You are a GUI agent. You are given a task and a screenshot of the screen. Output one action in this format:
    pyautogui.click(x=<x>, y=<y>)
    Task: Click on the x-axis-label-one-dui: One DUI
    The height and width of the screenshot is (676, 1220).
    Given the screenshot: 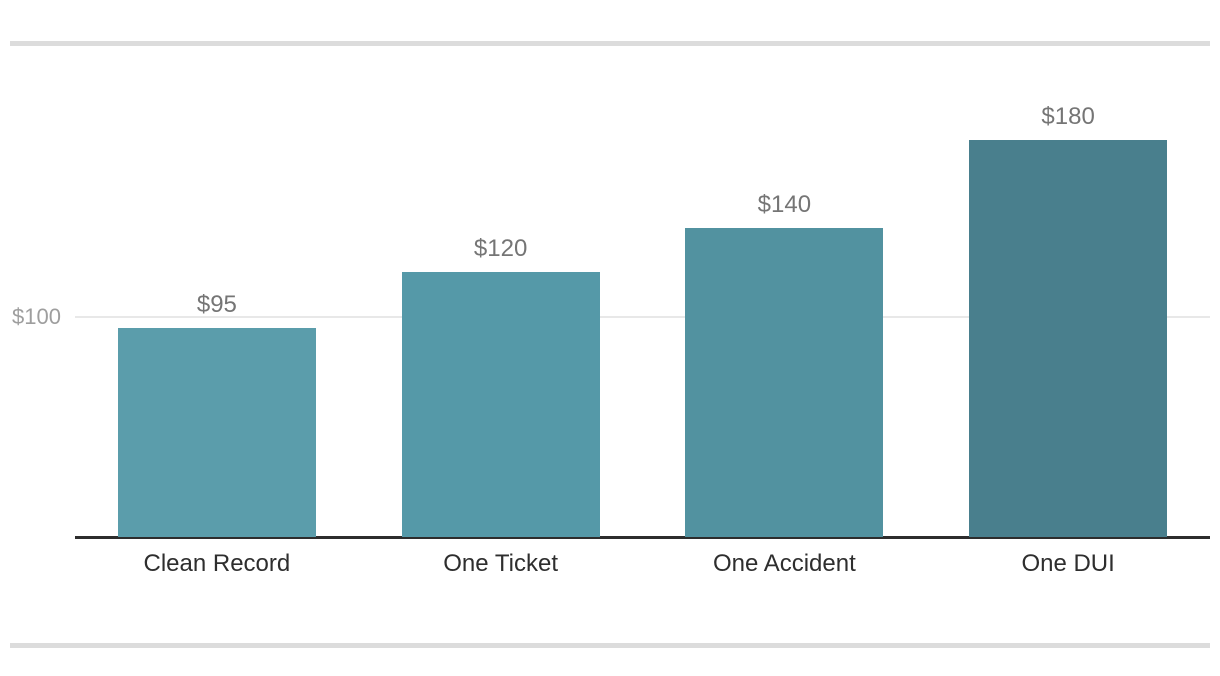 What is the action you would take?
    pyautogui.click(x=1068, y=563)
    